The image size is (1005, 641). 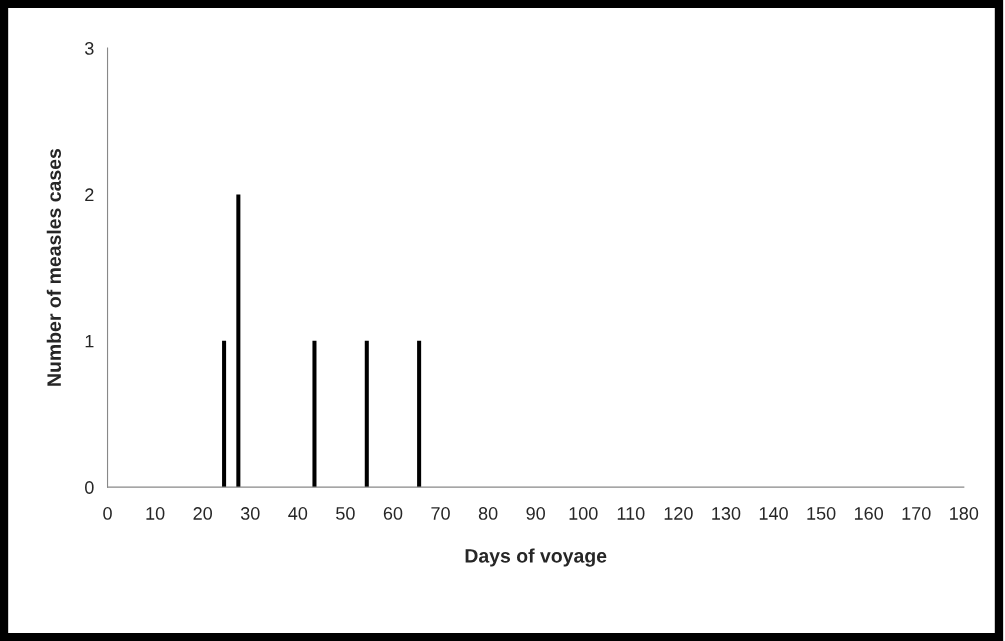 I want to click on x-tick-label: 70, so click(x=440, y=513).